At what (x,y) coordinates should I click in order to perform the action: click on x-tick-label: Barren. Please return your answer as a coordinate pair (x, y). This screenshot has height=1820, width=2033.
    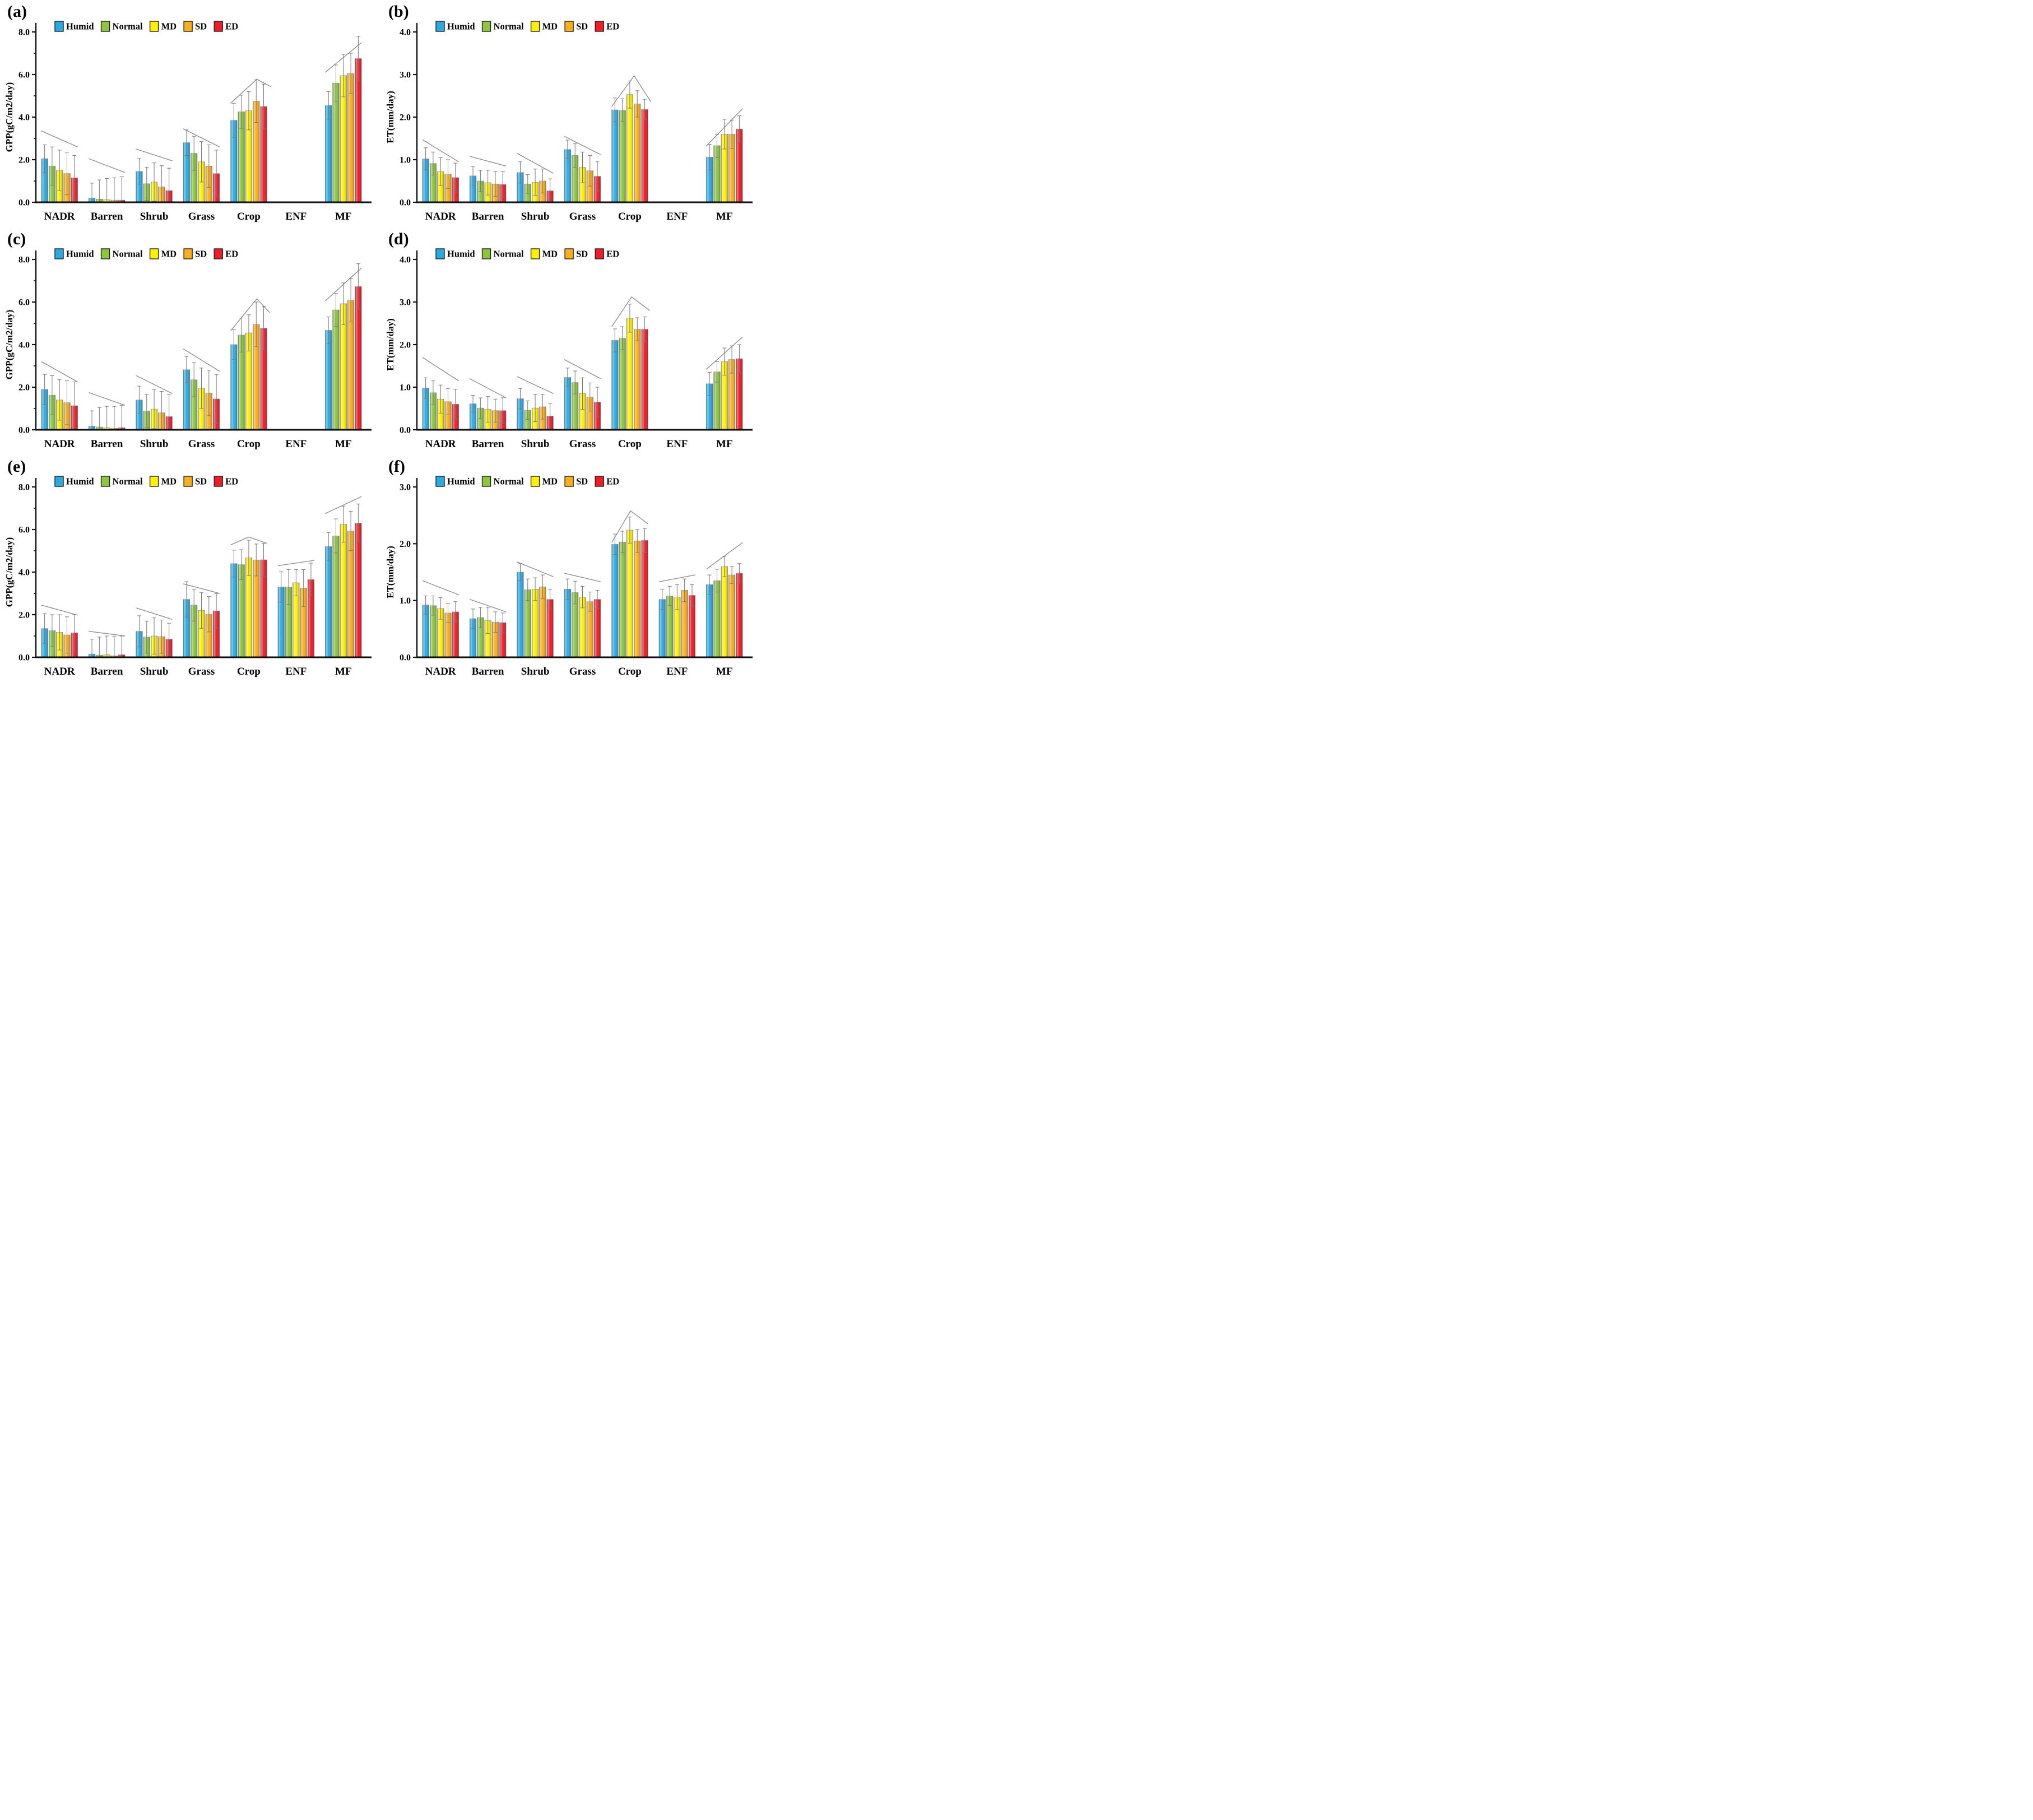
    Looking at the image, I should click on (488, 216).